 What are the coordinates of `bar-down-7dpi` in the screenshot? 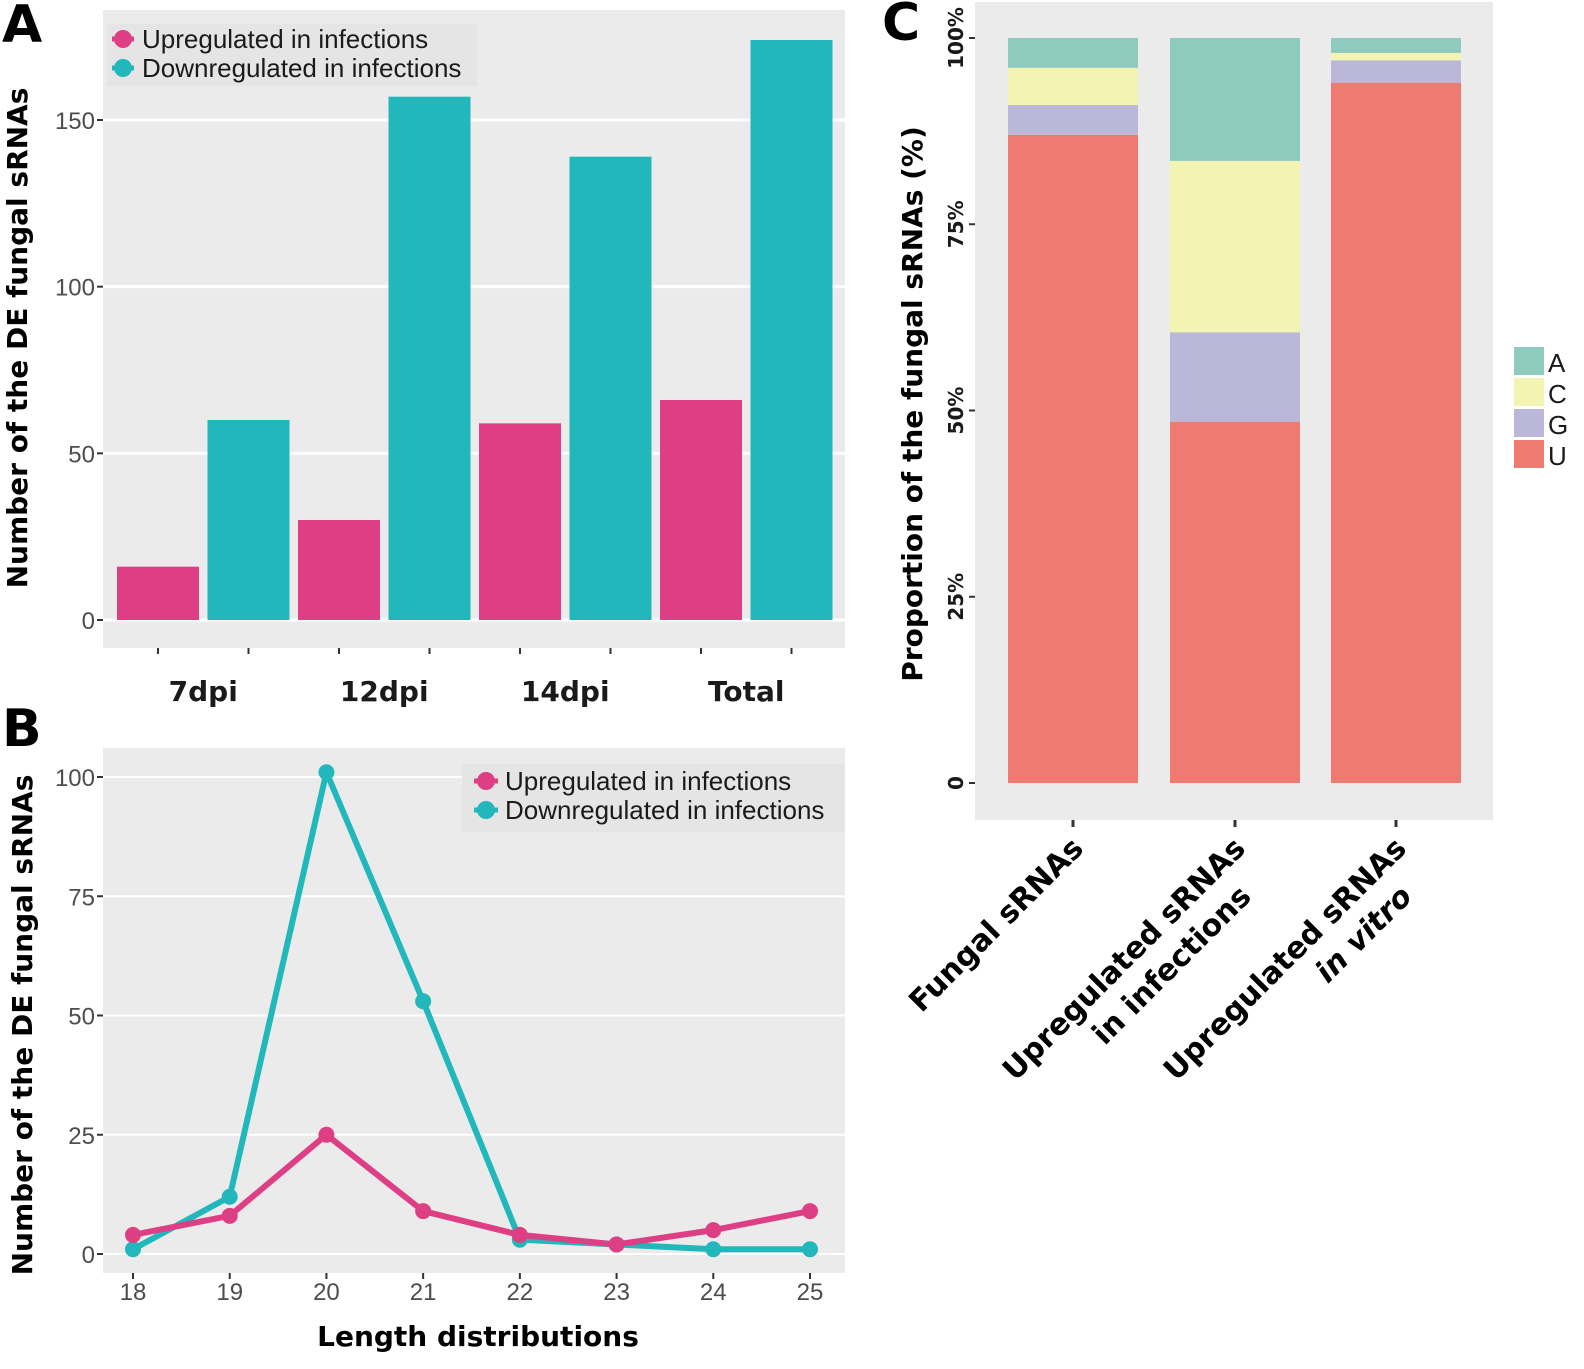 It's located at (248, 520).